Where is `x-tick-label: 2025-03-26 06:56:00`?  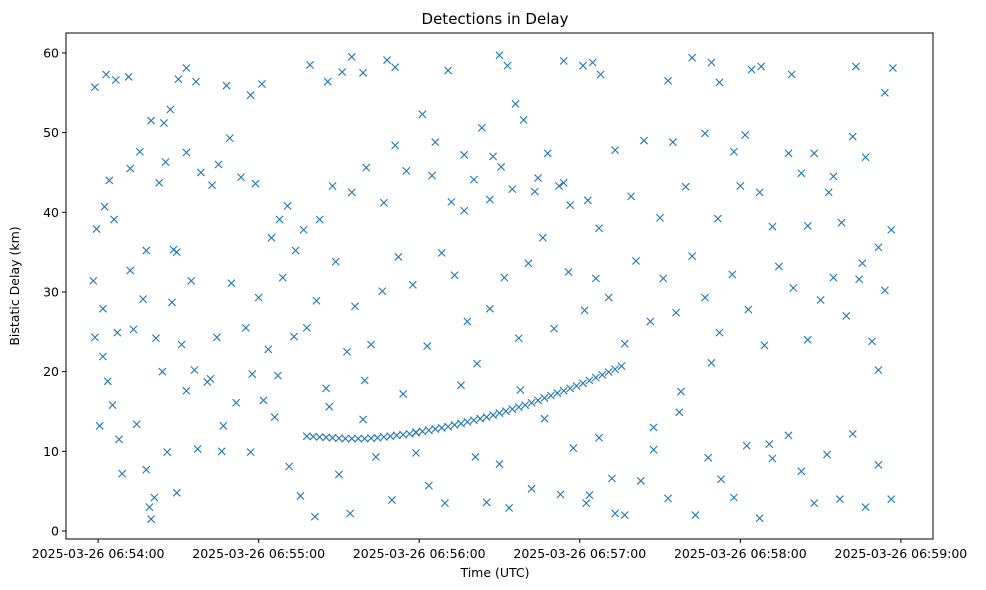
x-tick-label: 2025-03-26 06:56:00 is located at coordinates (419, 553).